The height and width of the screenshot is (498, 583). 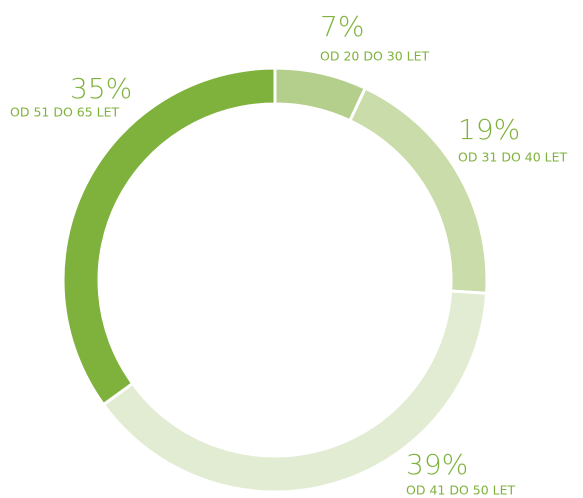 I want to click on category-label: OD 31 DO 40 LET, so click(x=512, y=157).